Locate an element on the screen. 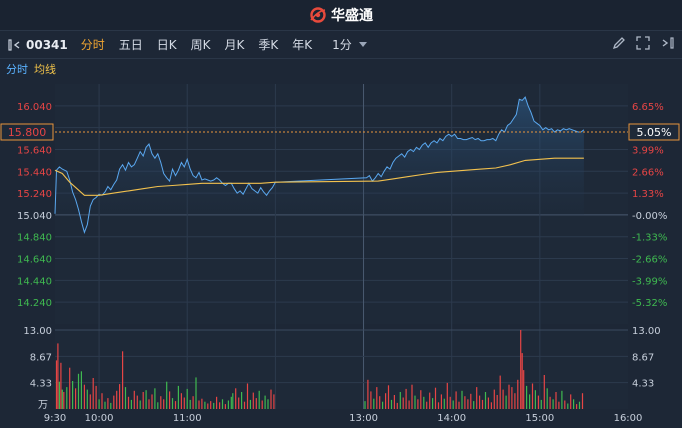 Image resolution: width=682 pixels, height=428 pixels. period-tab-2: 日K is located at coordinates (166, 45).